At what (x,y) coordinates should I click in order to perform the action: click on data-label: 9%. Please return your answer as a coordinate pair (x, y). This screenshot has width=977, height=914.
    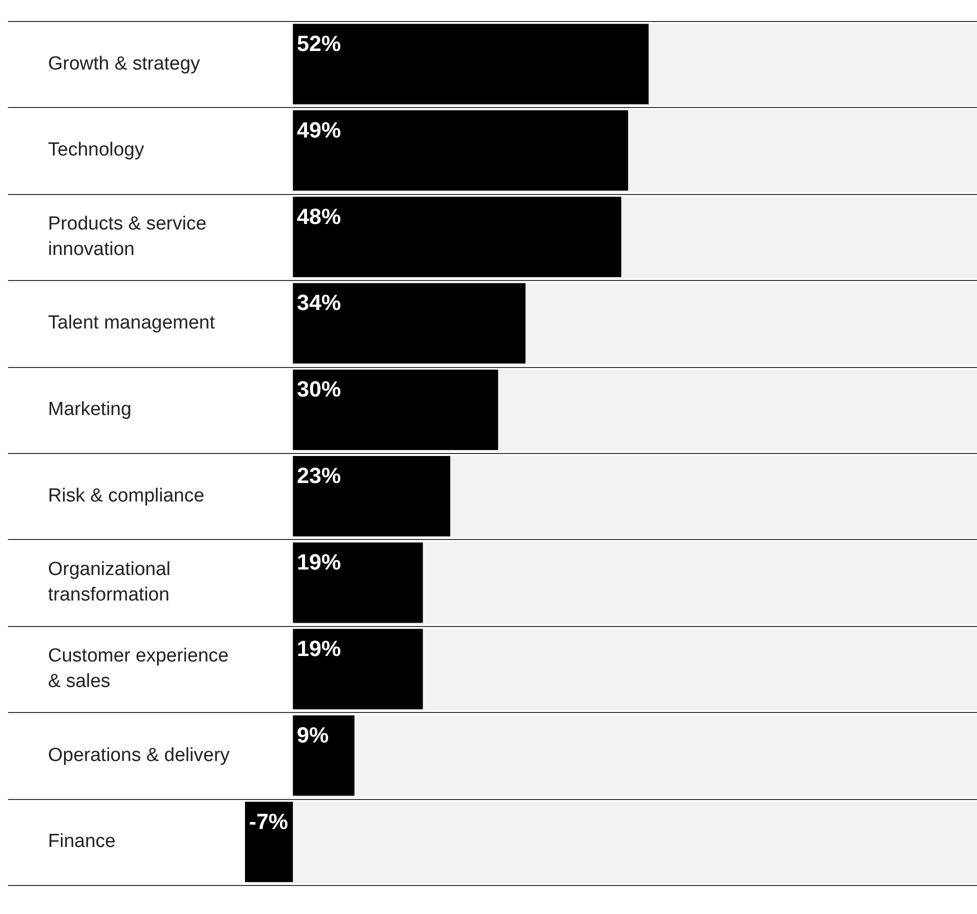
    Looking at the image, I should click on (312, 735).